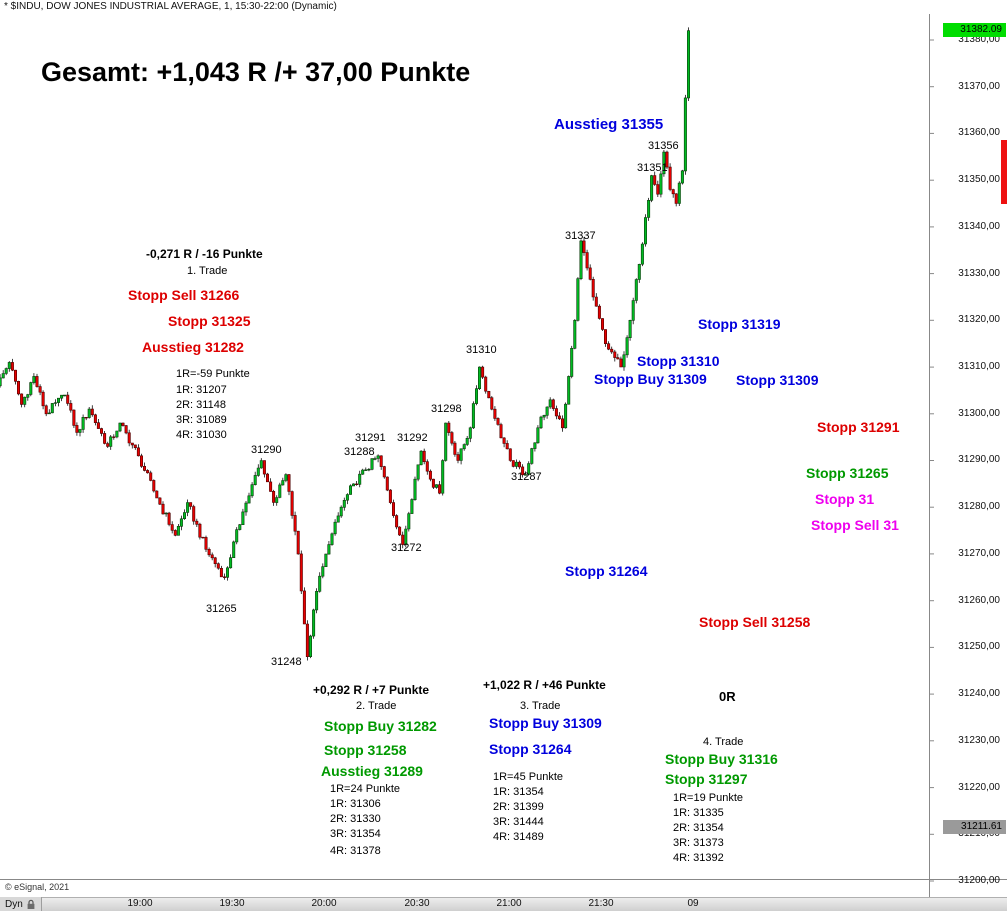  I want to click on lock-icon, so click(31, 904).